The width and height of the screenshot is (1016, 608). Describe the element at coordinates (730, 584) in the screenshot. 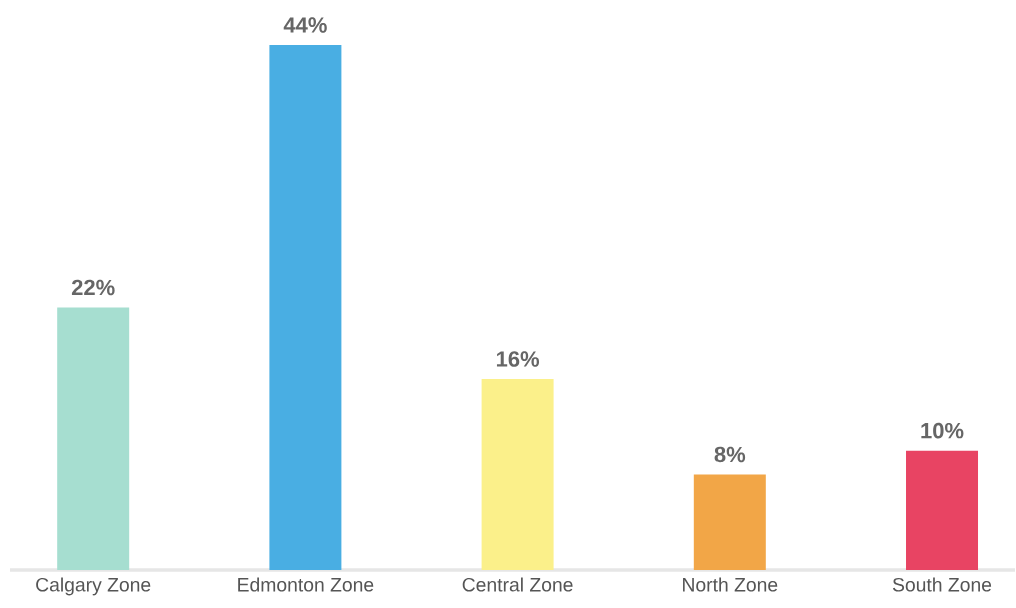

I see `x-tick-label: North Zone` at that location.